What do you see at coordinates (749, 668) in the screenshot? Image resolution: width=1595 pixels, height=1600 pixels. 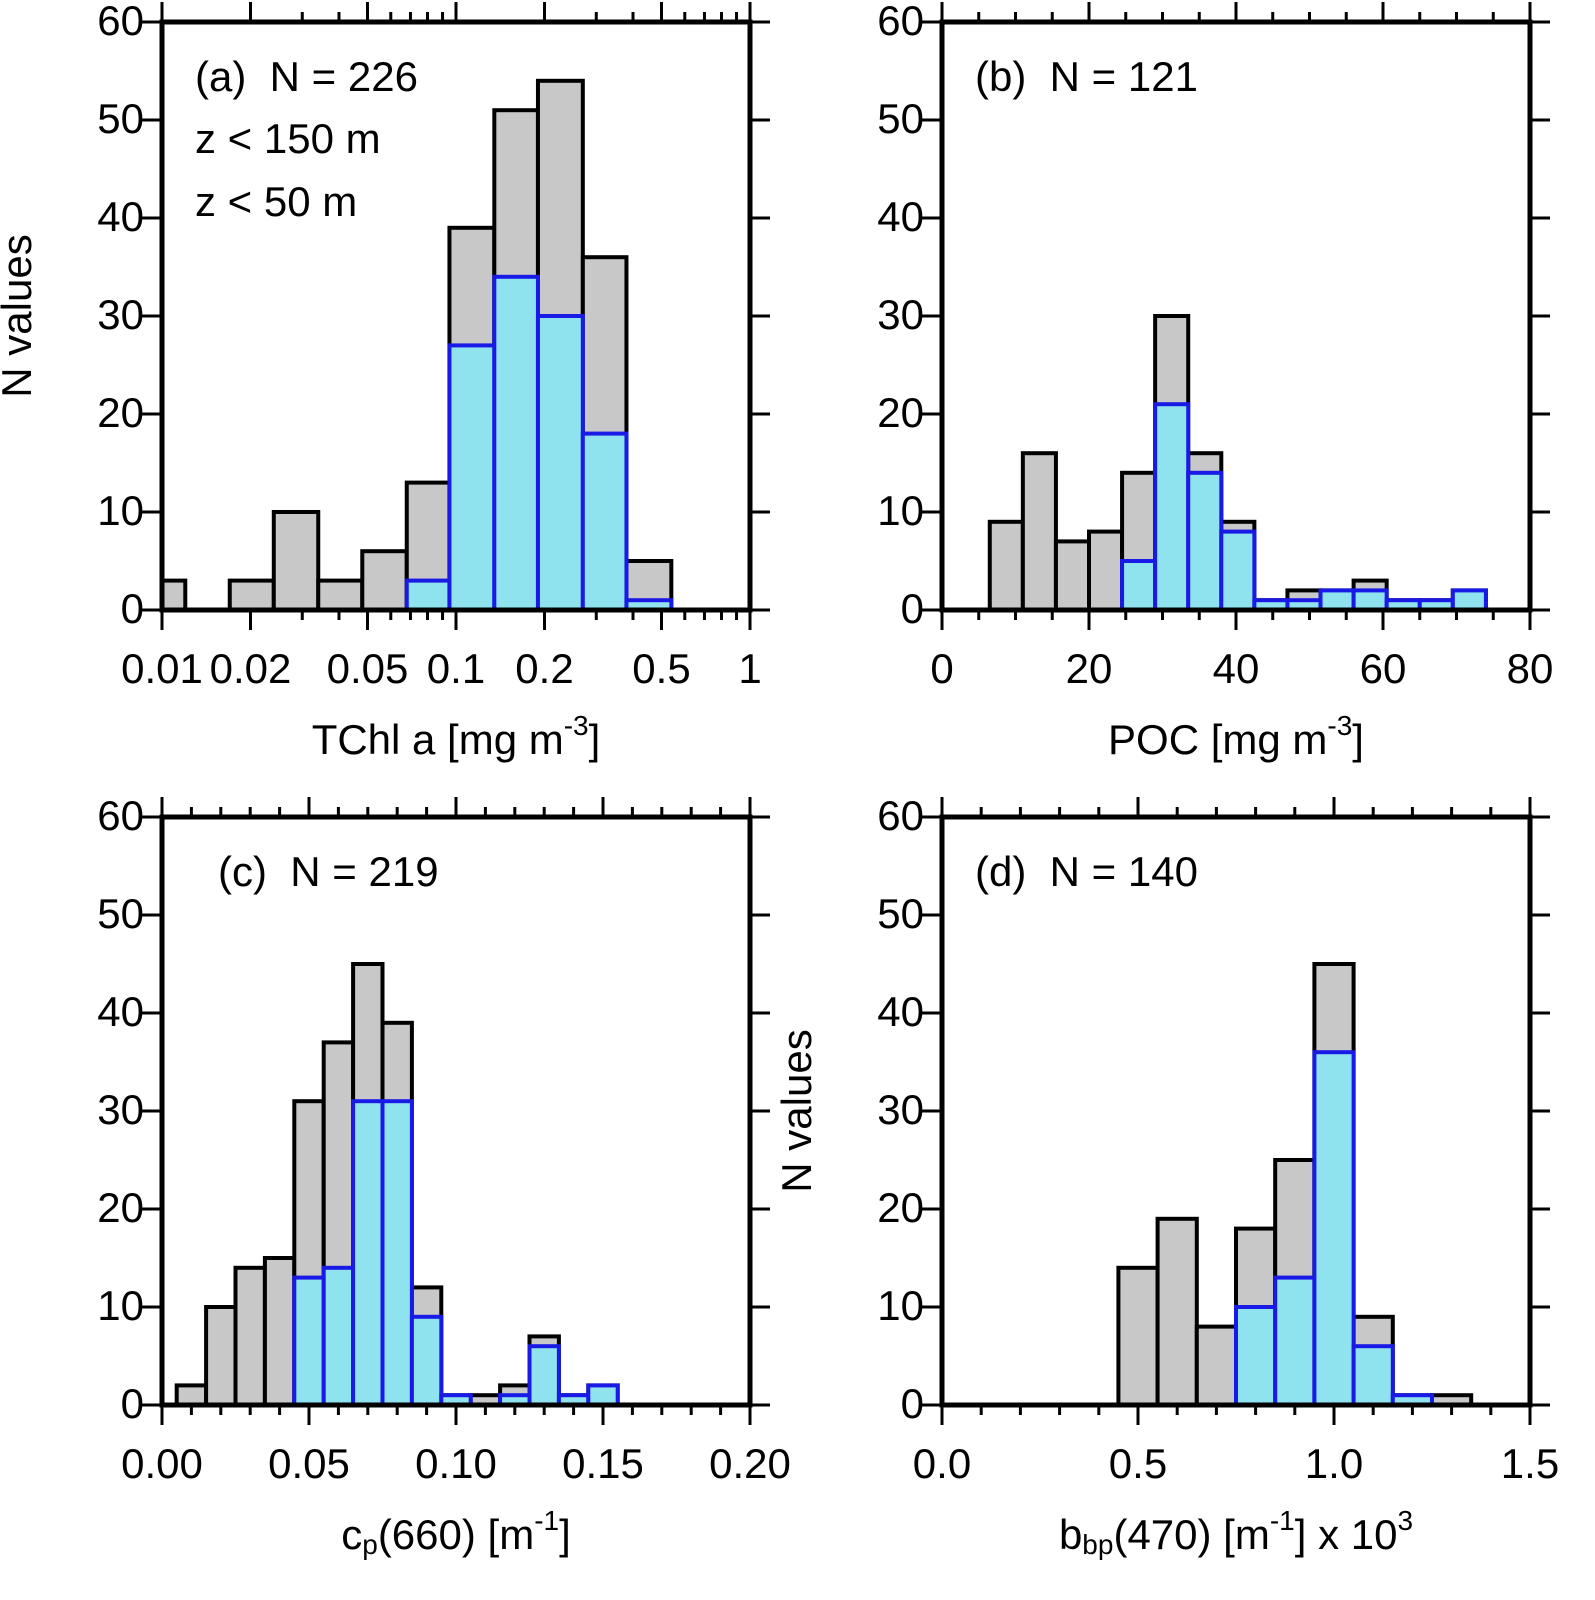 I see `x-tick-label: 1` at bounding box center [749, 668].